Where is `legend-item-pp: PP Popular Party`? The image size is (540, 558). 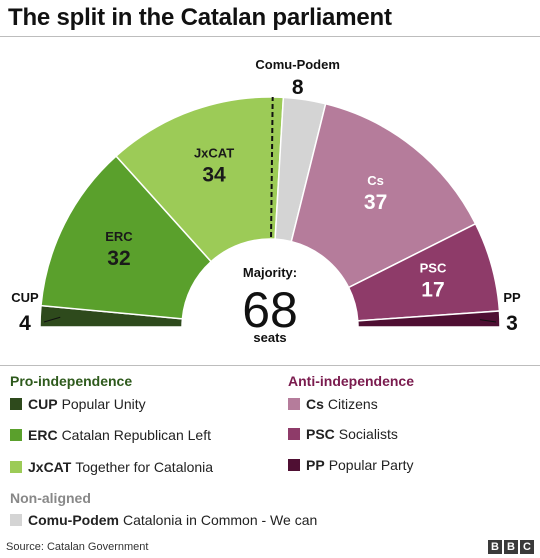
legend-item-pp: PP Popular Party is located at coordinates (351, 465).